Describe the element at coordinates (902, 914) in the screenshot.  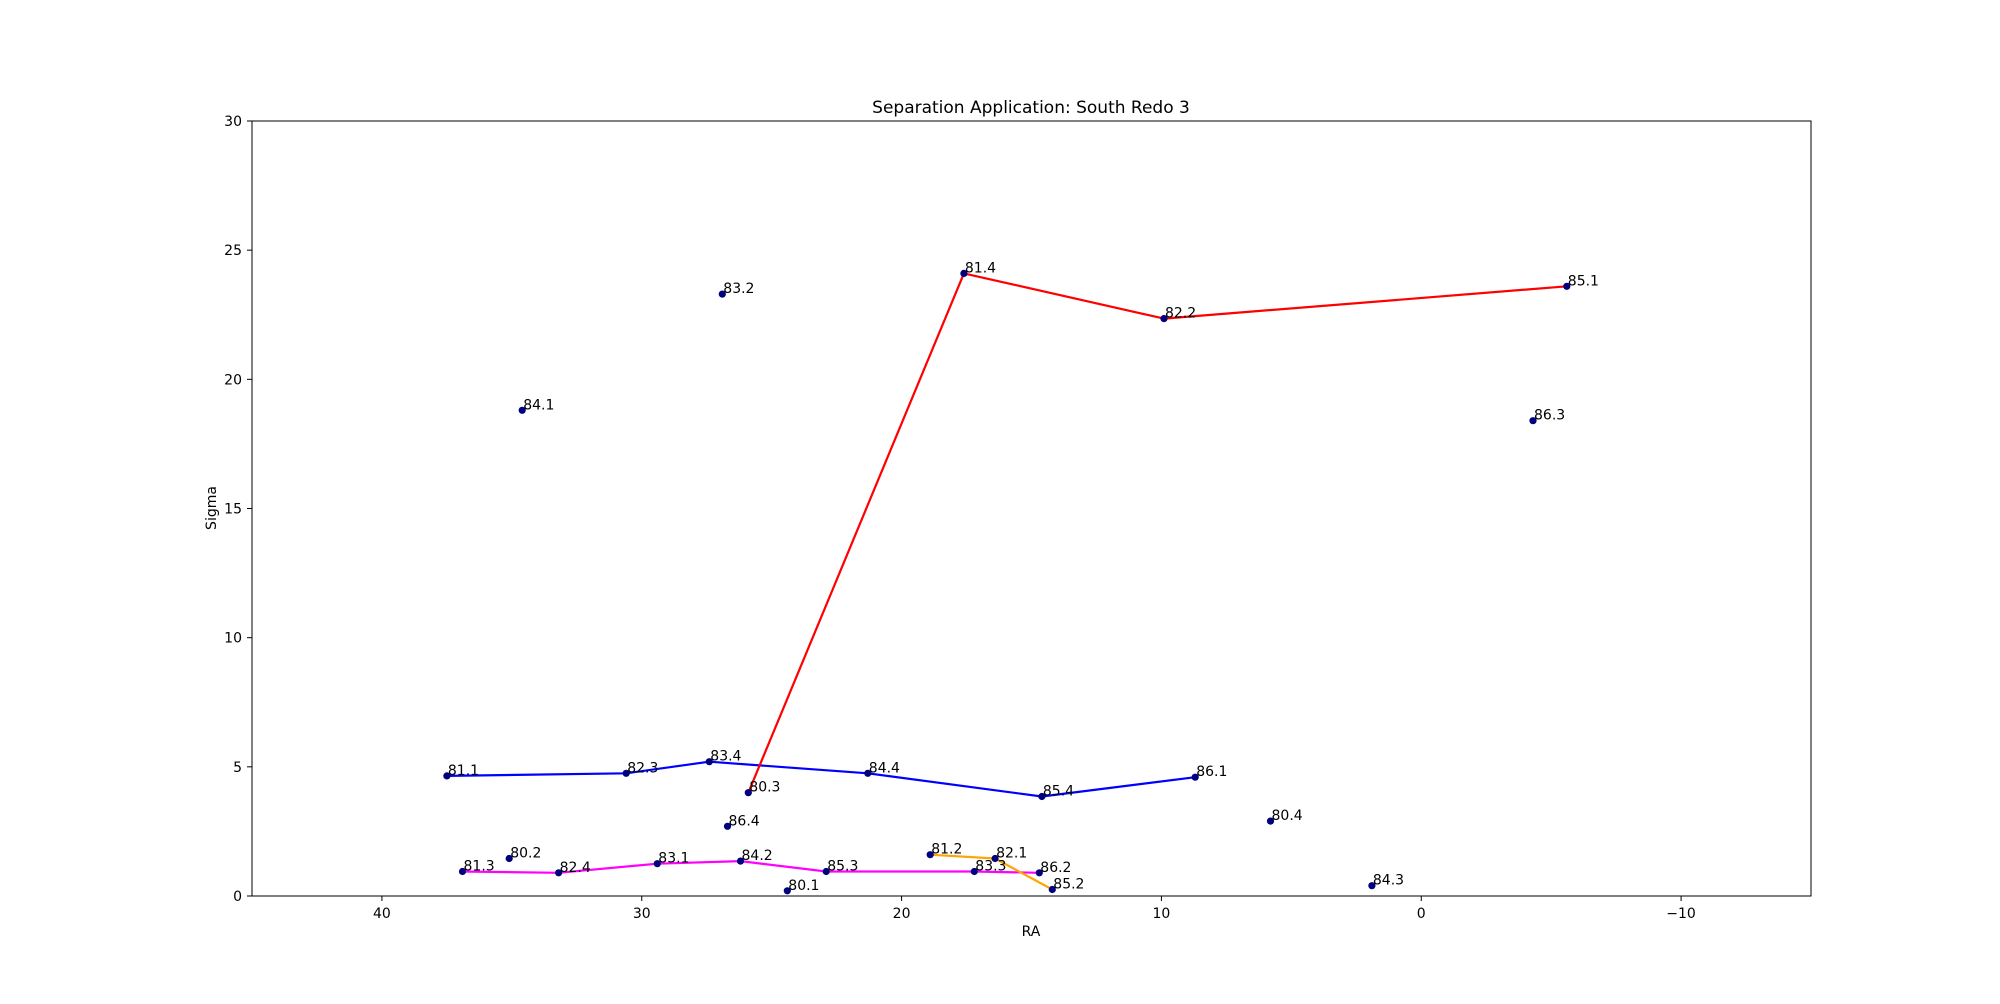
I see `x-tick-label: 20` at that location.